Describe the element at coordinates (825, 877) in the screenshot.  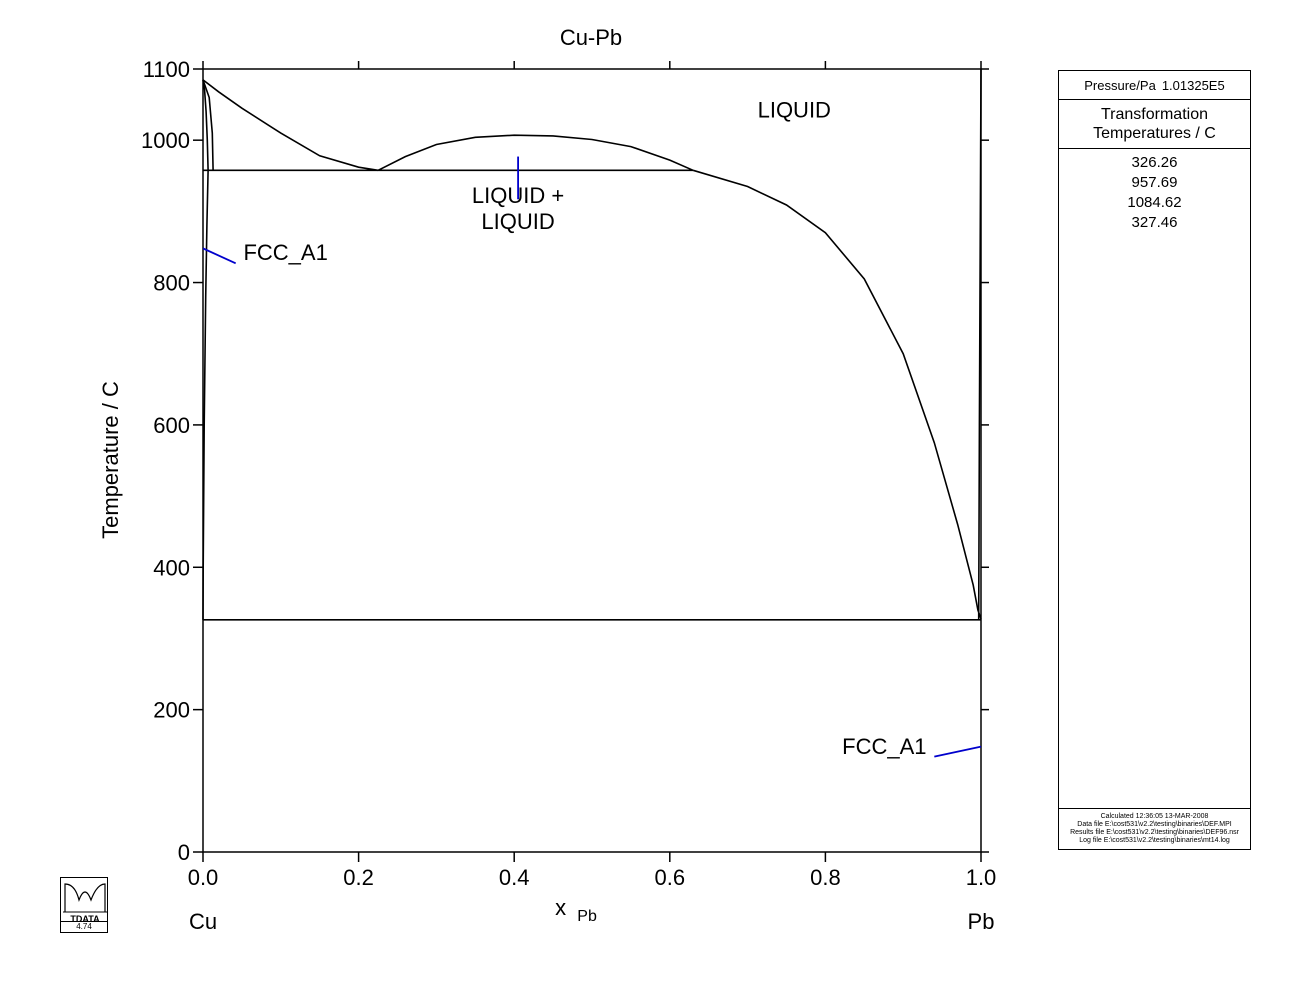
I see `x-tick-label: 0.8` at that location.